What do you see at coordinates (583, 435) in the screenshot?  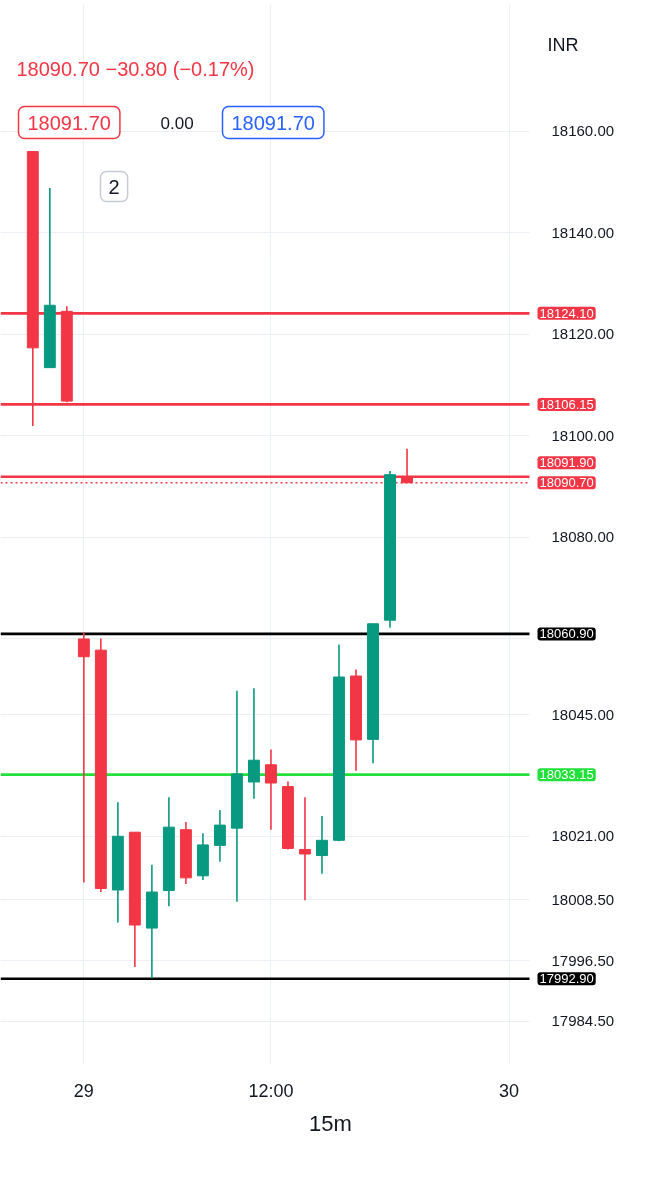 I see `y-tick-label: 18100.00` at bounding box center [583, 435].